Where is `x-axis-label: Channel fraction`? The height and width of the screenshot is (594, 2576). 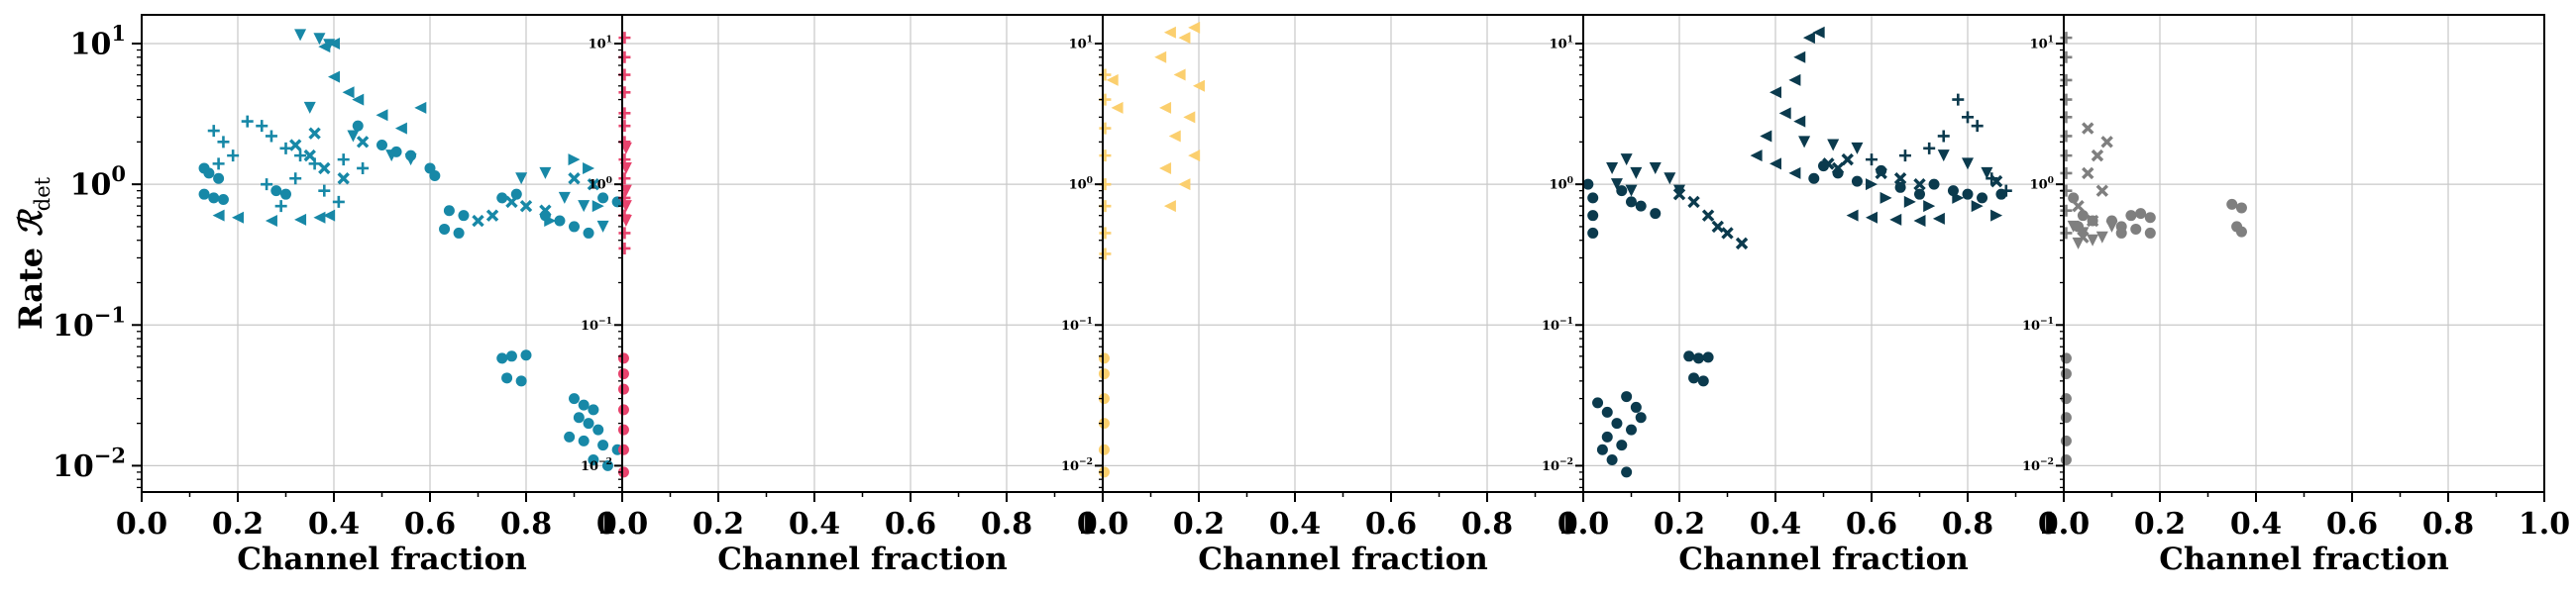 x-axis-label: Channel fraction is located at coordinates (1823, 560).